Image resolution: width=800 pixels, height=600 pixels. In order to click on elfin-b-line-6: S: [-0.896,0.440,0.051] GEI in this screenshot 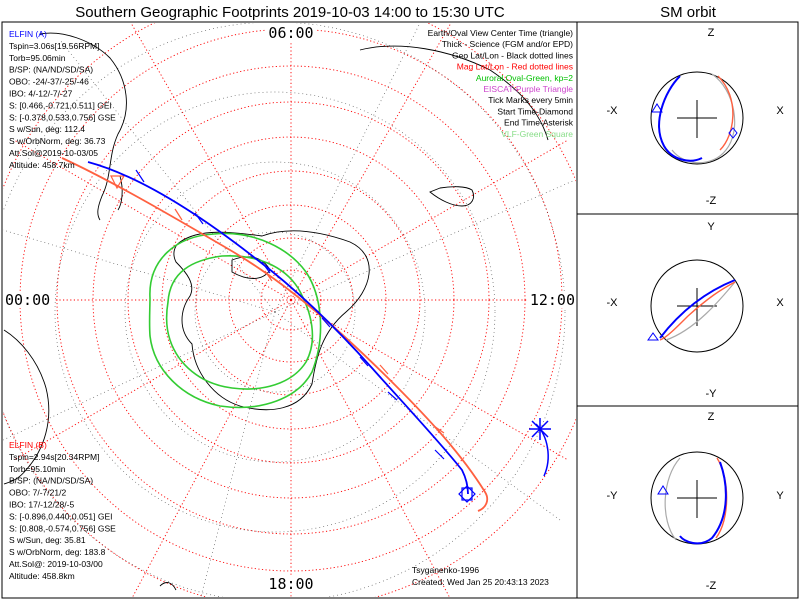, I will do `click(61, 516)`.